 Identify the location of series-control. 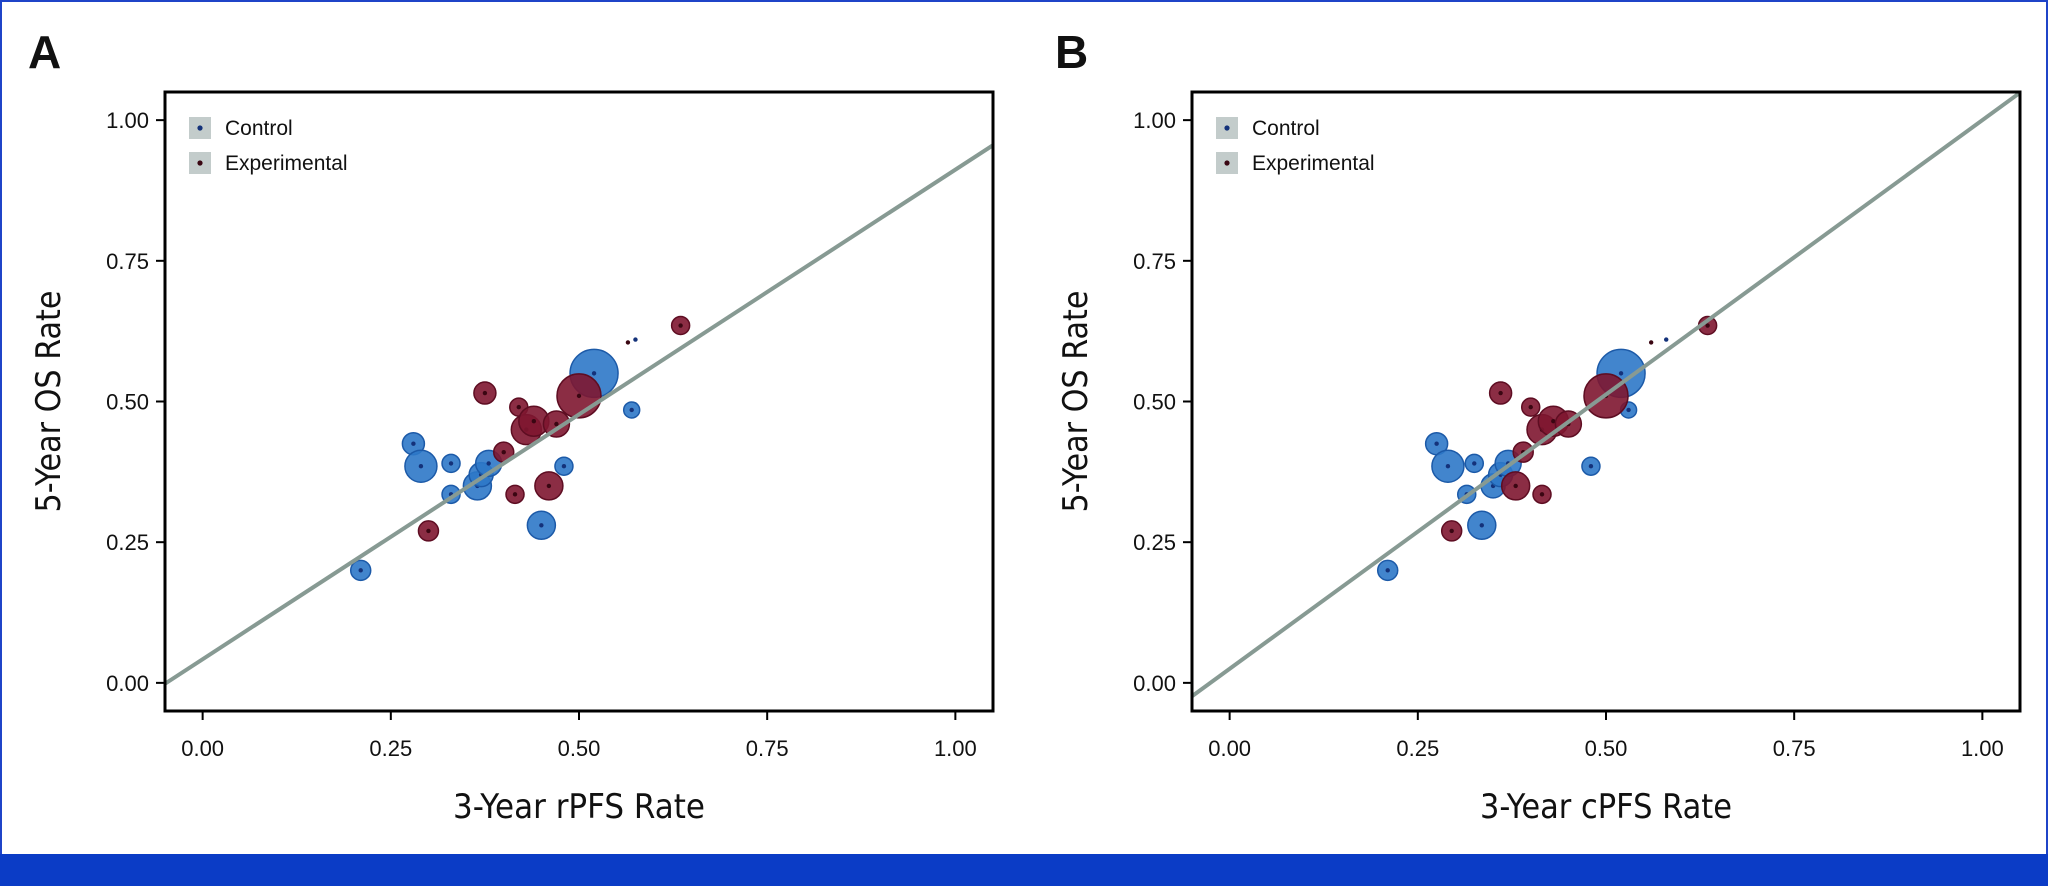
(495, 459).